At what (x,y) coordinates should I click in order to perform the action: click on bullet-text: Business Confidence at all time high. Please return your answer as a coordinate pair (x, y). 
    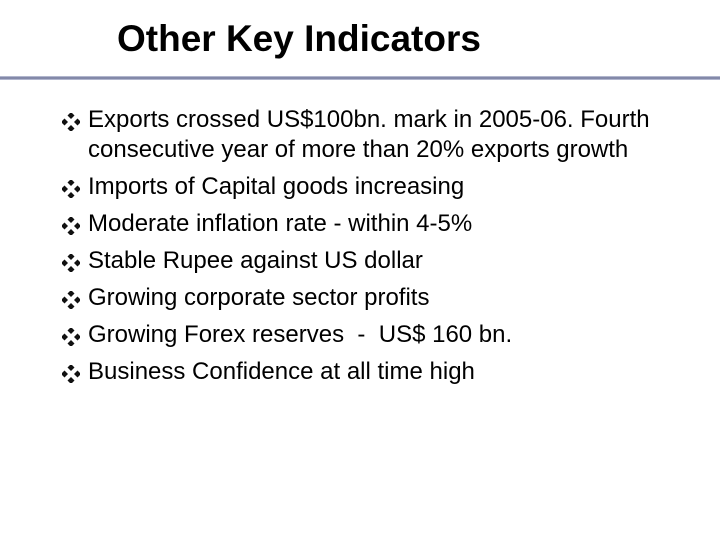
    Looking at the image, I should click on (281, 371).